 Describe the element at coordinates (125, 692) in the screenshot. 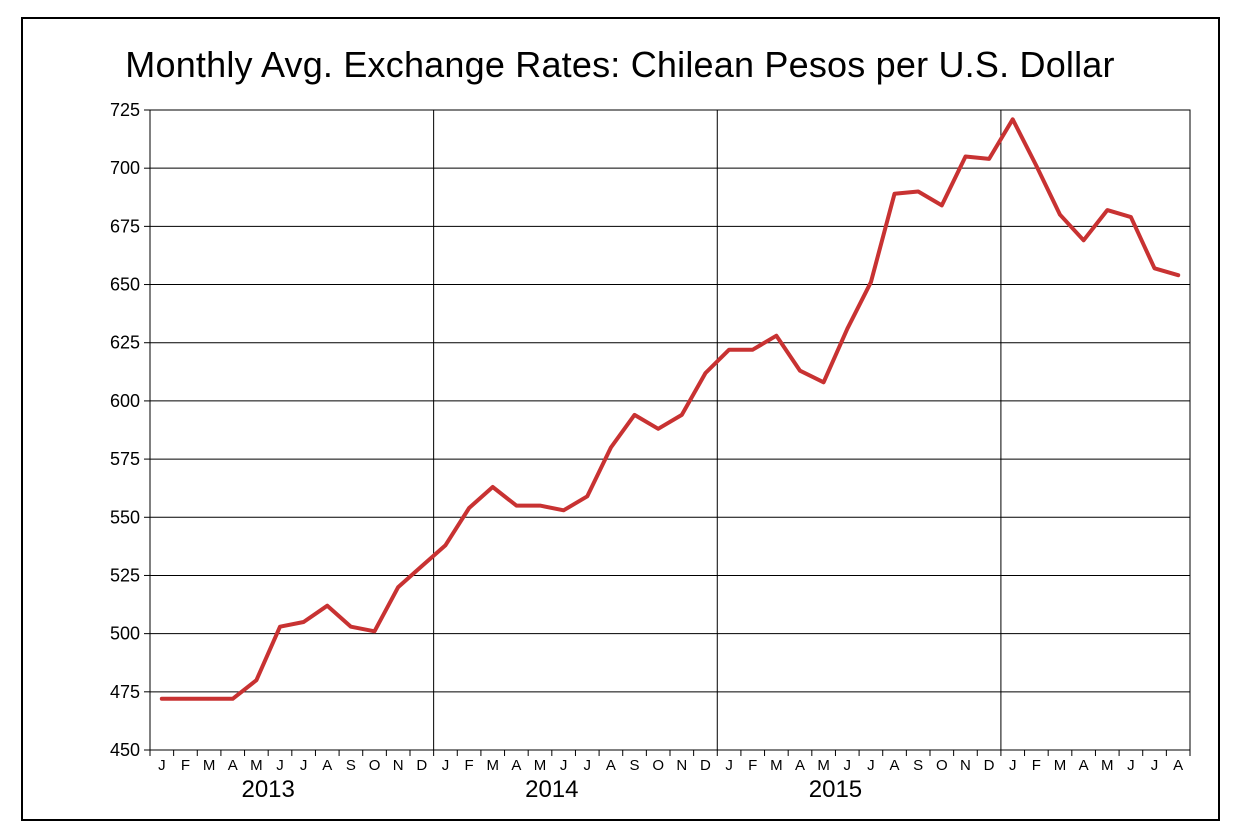

I see `y-tick-label: 475` at that location.